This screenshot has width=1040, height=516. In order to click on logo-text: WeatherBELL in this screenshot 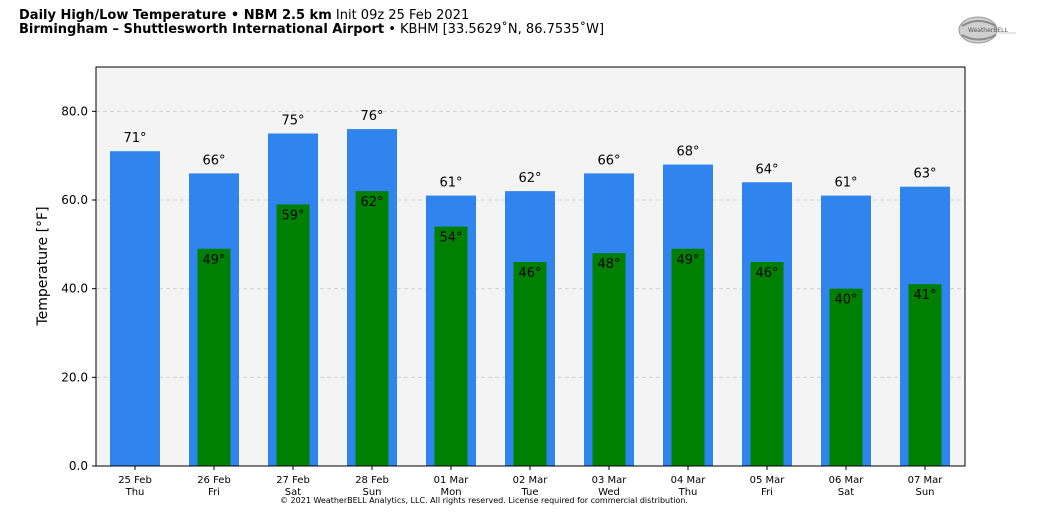, I will do `click(988, 30)`.